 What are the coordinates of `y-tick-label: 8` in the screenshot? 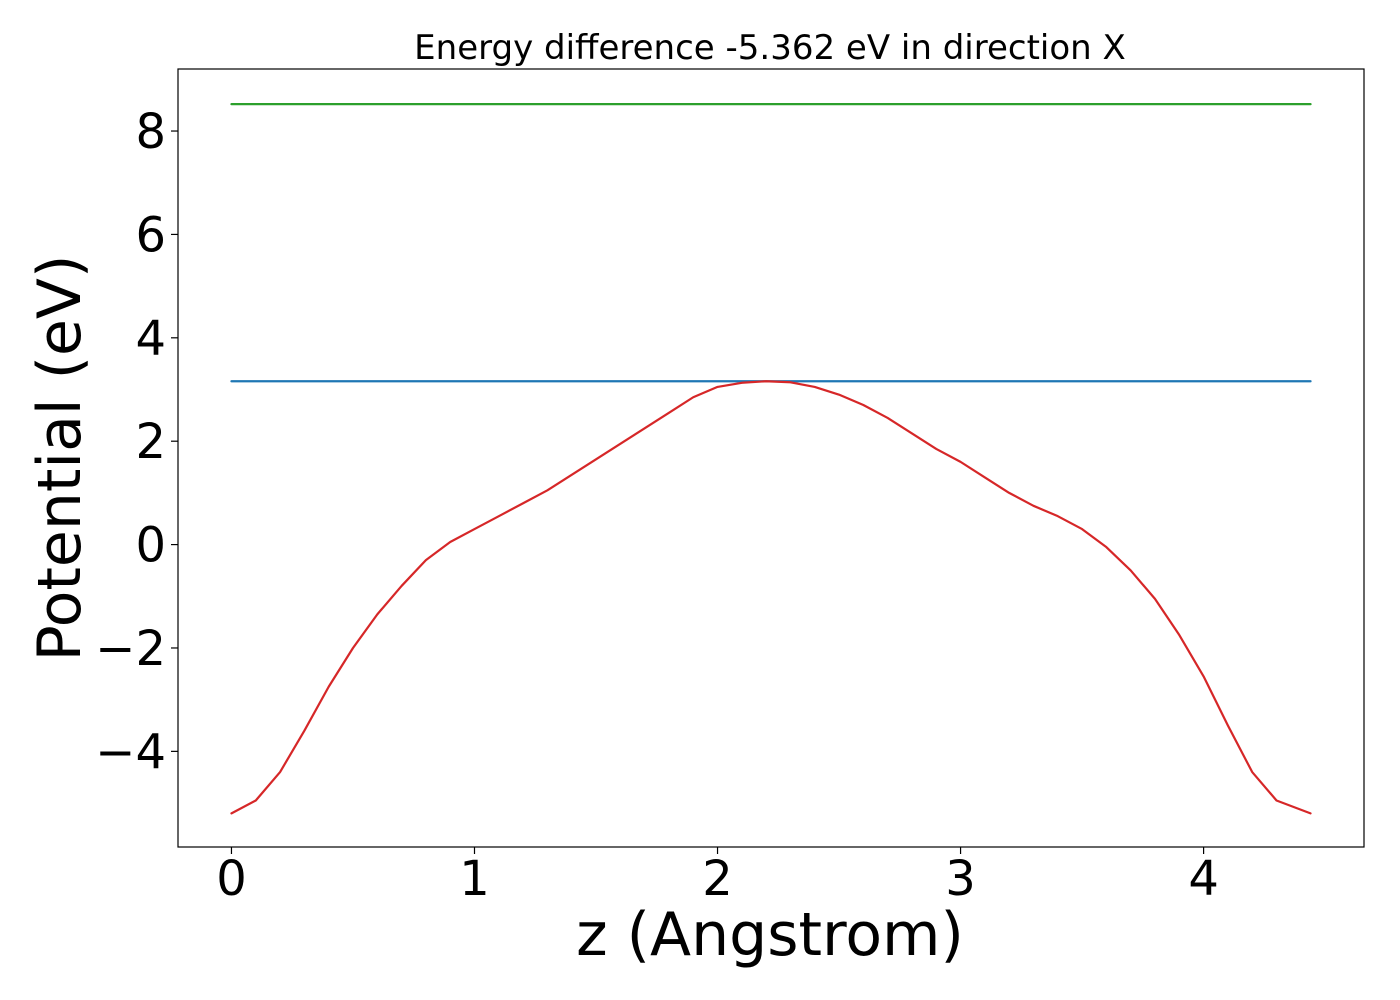 It's located at (150, 132).